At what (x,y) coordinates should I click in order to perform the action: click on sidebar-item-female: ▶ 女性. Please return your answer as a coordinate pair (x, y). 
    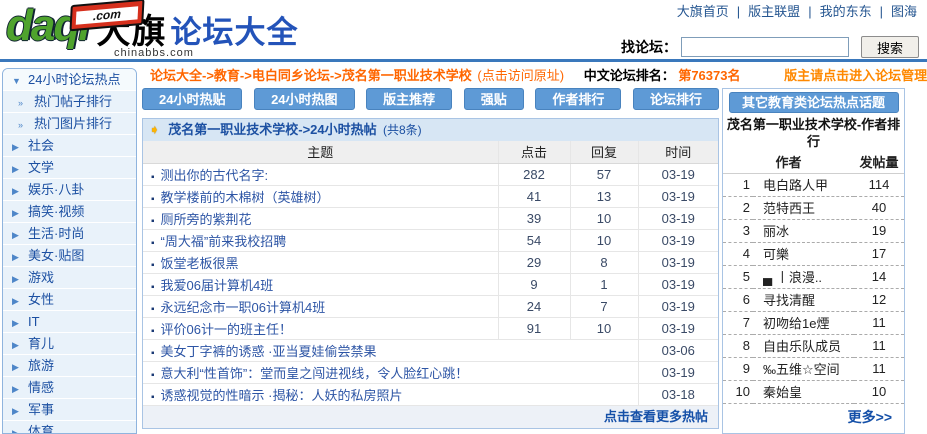
    Looking at the image, I should click on (69, 300).